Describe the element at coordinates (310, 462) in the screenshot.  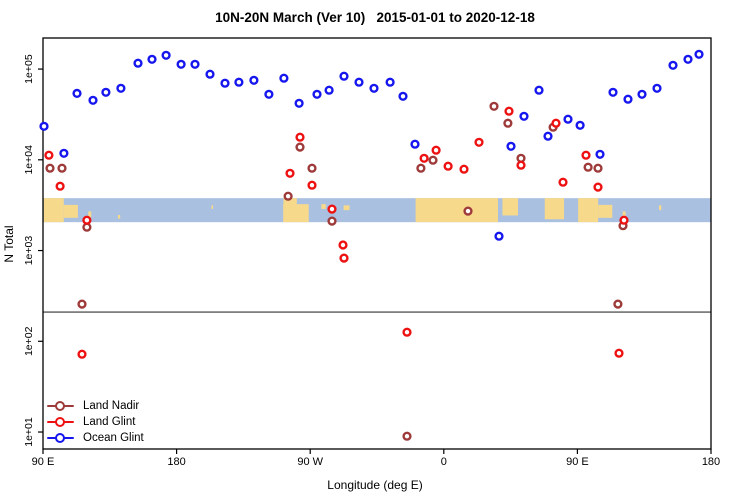
I see `x-tick-label: 90 W` at that location.